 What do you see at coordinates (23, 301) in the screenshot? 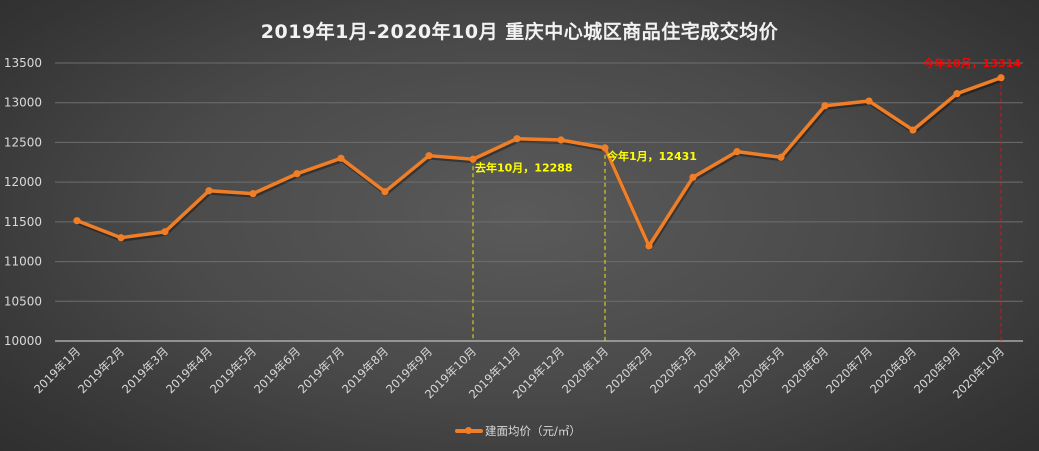
I see `y-tick-label: 10500` at bounding box center [23, 301].